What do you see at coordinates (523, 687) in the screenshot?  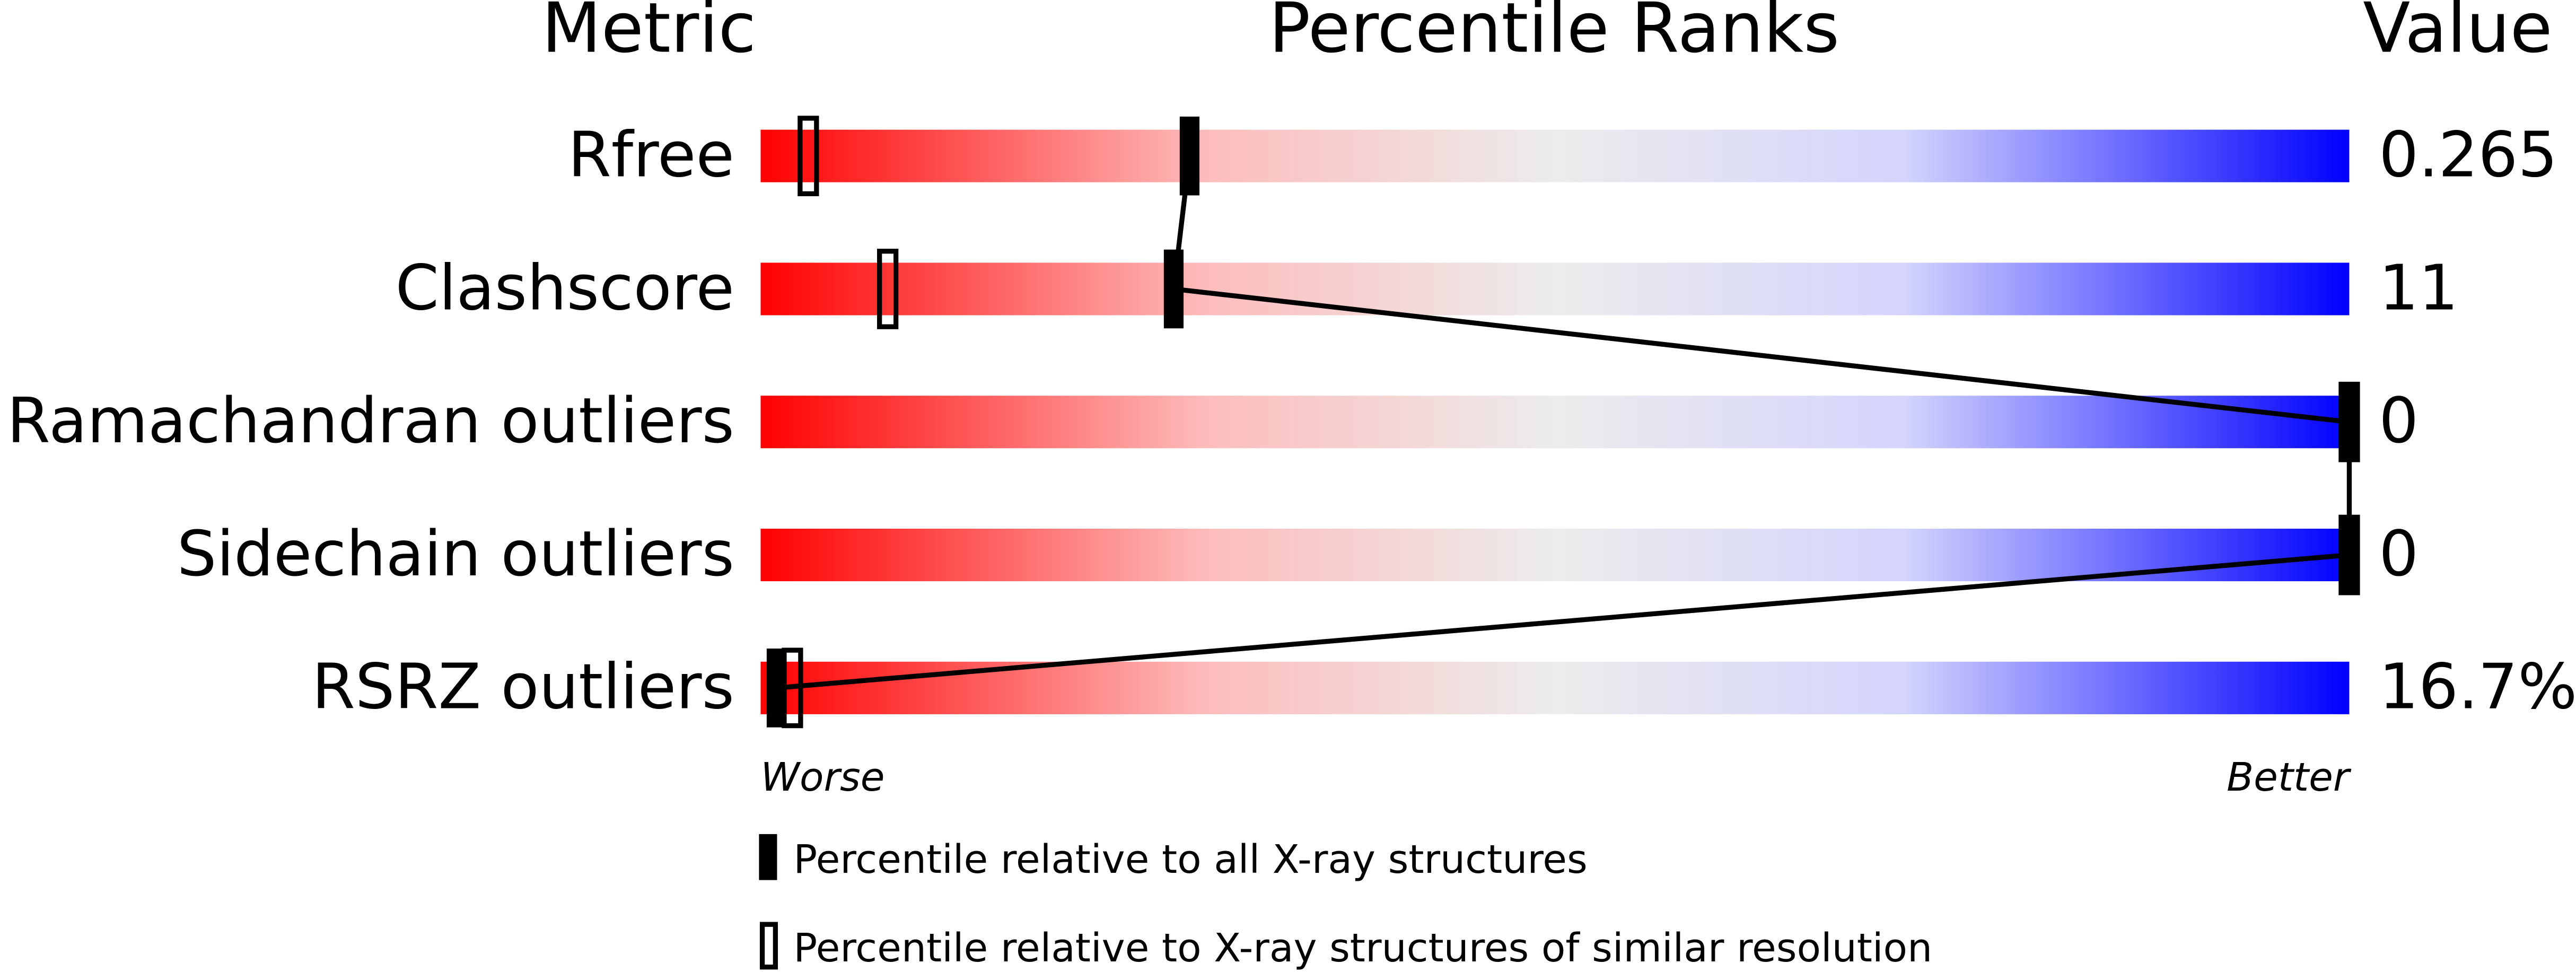 I see `metric-label: RSRZ outliers` at bounding box center [523, 687].